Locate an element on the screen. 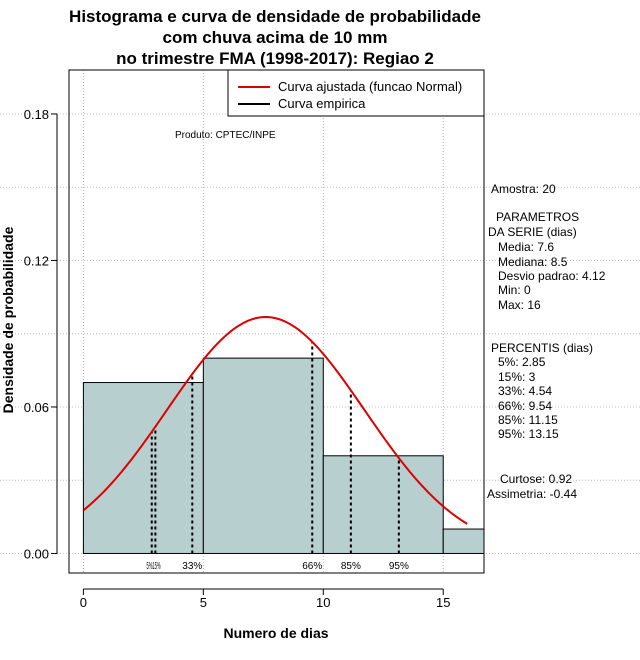 The width and height of the screenshot is (640, 660). legend-box is located at coordinates (356, 93).